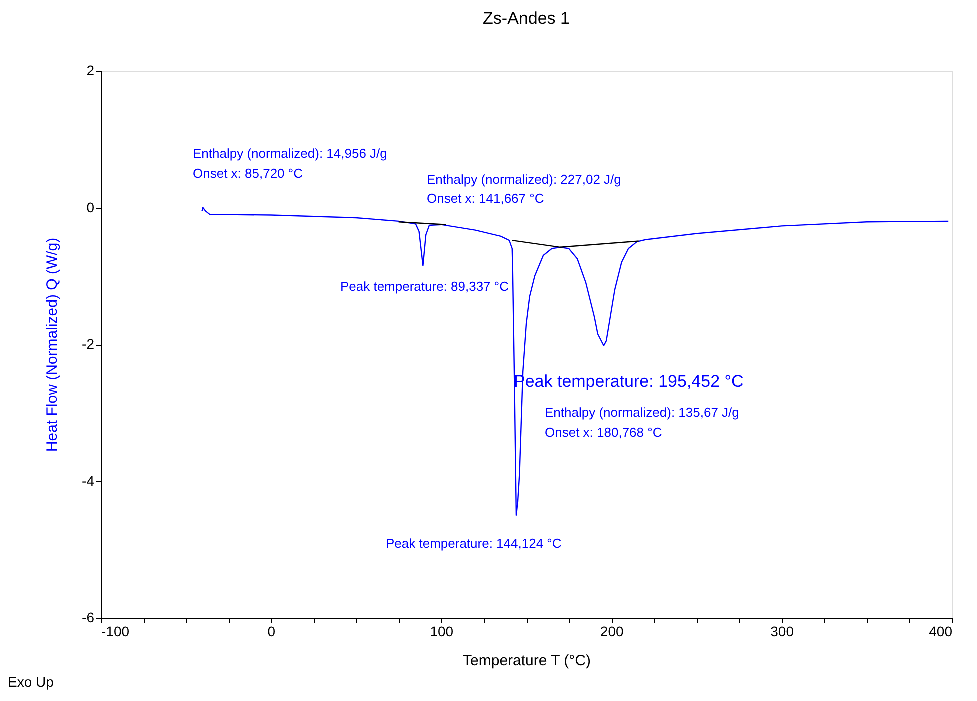 The height and width of the screenshot is (701, 977). Describe the element at coordinates (90, 70) in the screenshot. I see `y-tick-label: 2` at that location.